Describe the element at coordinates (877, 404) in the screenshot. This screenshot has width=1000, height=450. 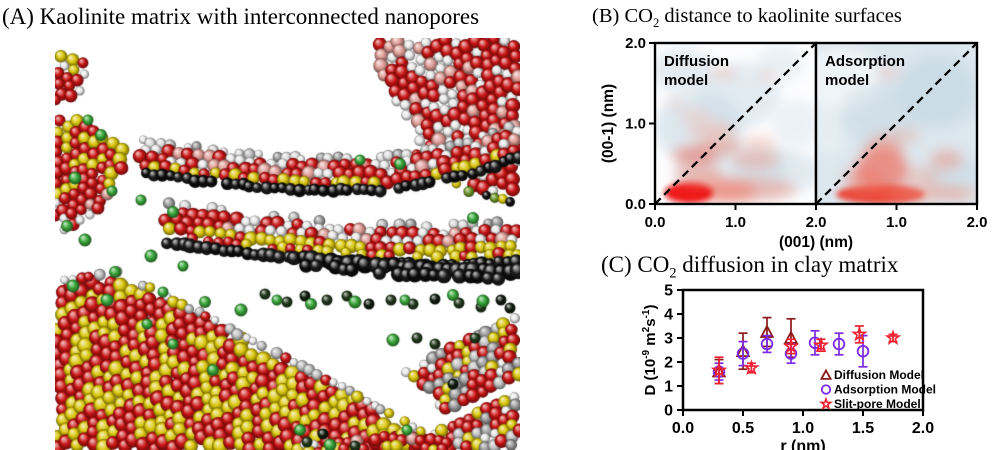
I see `svg-text: Slit-pore Model` at that location.